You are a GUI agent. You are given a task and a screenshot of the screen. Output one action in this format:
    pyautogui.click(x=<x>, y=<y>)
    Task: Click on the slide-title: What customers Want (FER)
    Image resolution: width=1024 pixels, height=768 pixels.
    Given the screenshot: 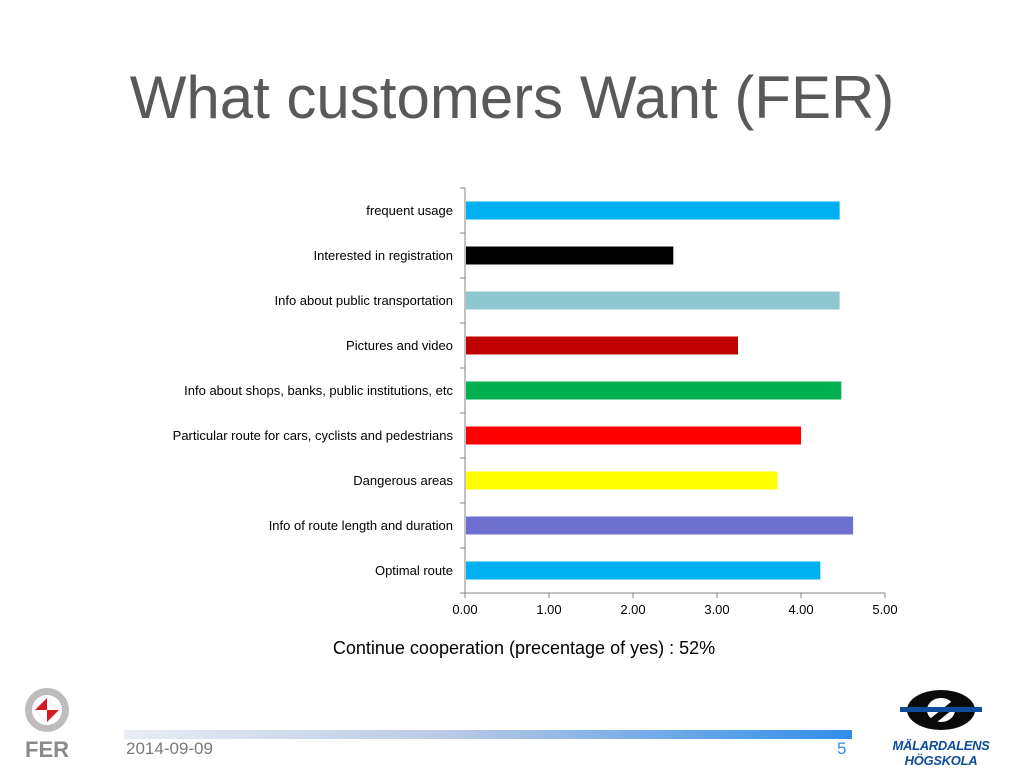 What is the action you would take?
    pyautogui.click(x=512, y=97)
    